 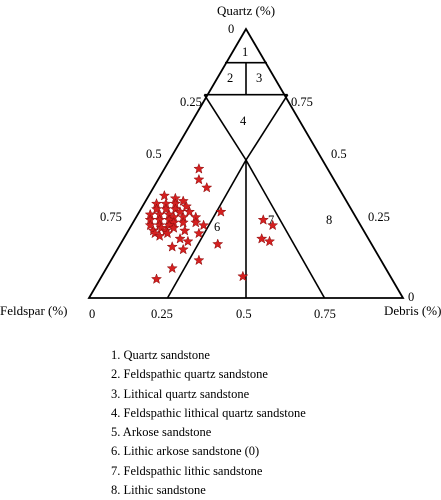 What do you see at coordinates (34, 310) in the screenshot?
I see `left-label-feldspar: Feldspar (%)` at bounding box center [34, 310].